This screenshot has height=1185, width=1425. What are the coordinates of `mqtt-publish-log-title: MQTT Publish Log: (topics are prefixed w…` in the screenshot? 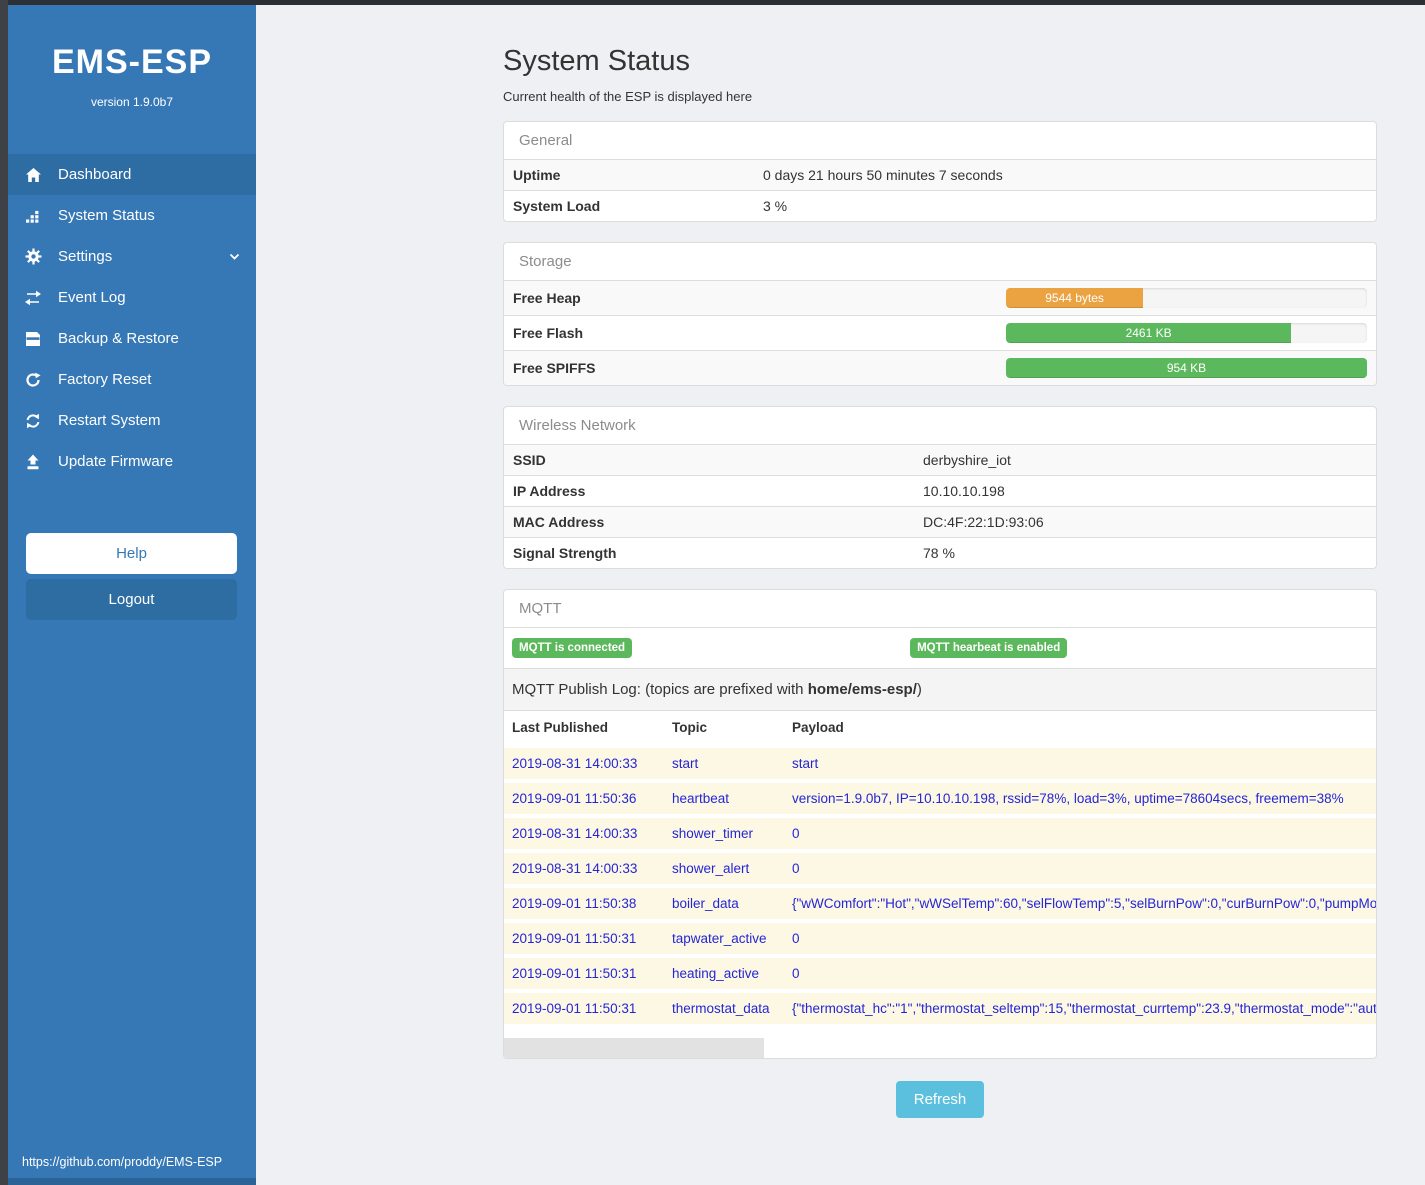 It's located at (940, 689).